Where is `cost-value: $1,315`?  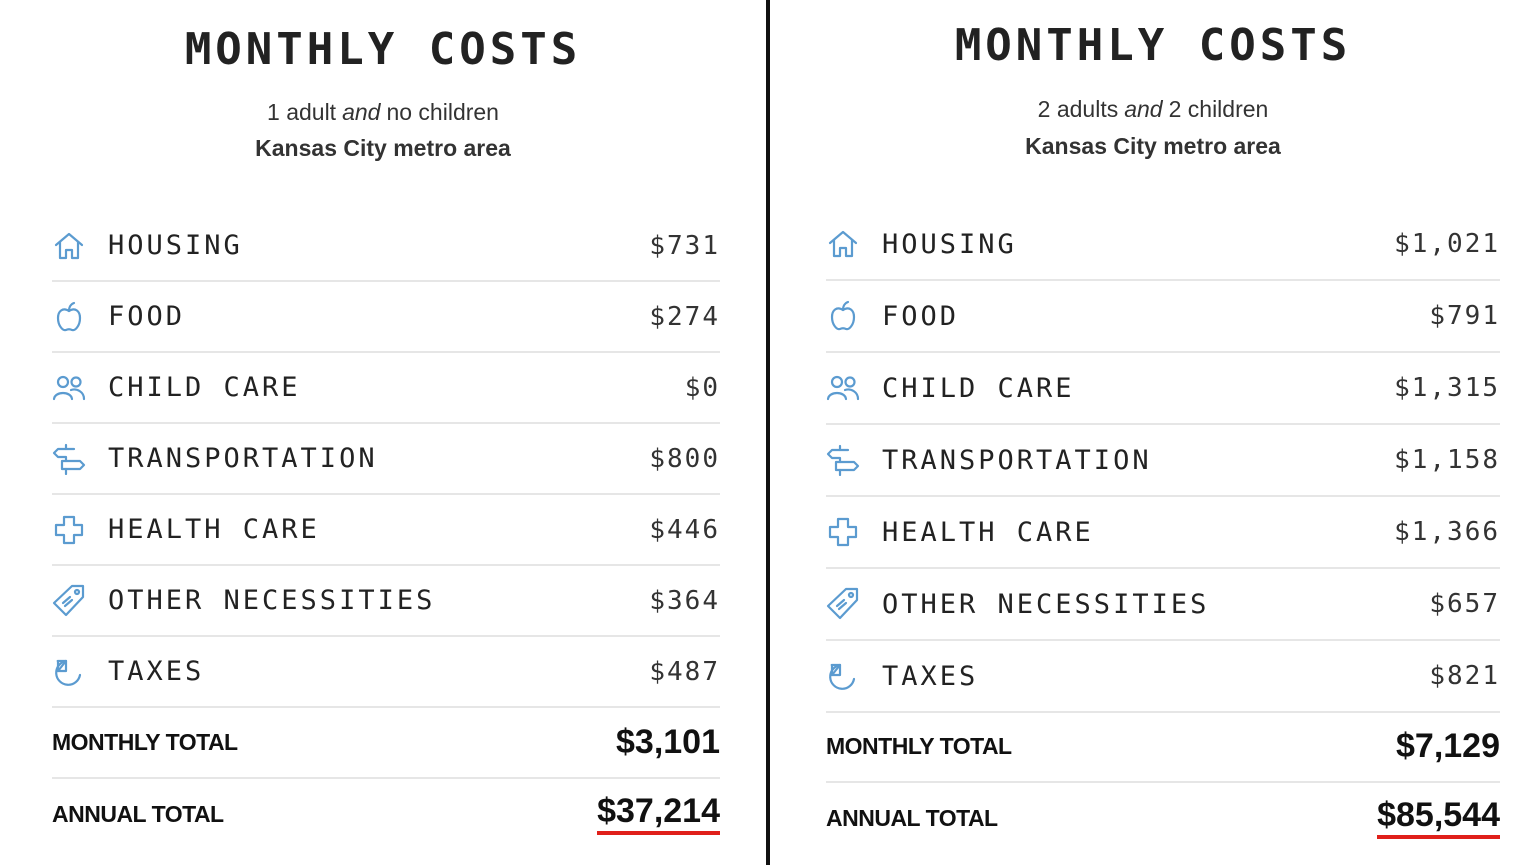 cost-value: $1,315 is located at coordinates (1447, 388).